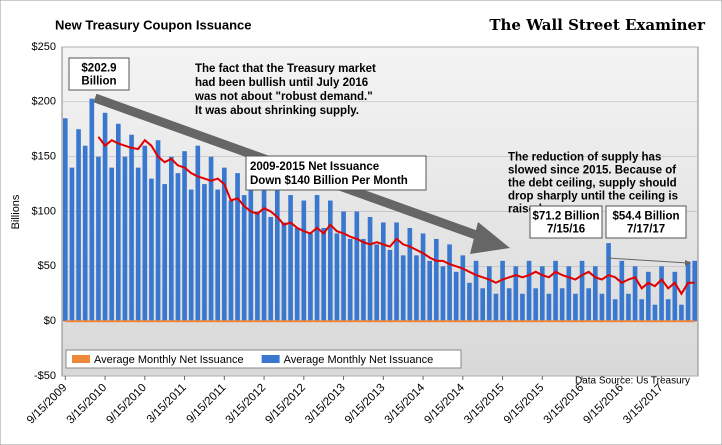  What do you see at coordinates (597, 25) in the screenshot?
I see `brand: The Wall Street Examiner` at bounding box center [597, 25].